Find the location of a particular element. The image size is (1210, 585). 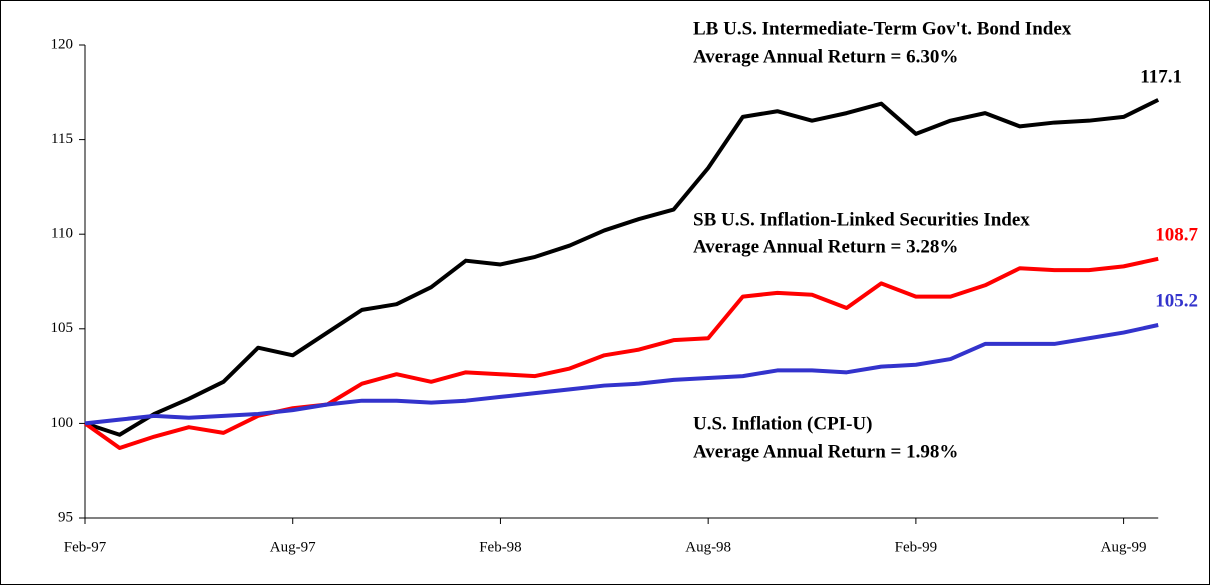

end-value-label: 108.7 is located at coordinates (1176, 234).